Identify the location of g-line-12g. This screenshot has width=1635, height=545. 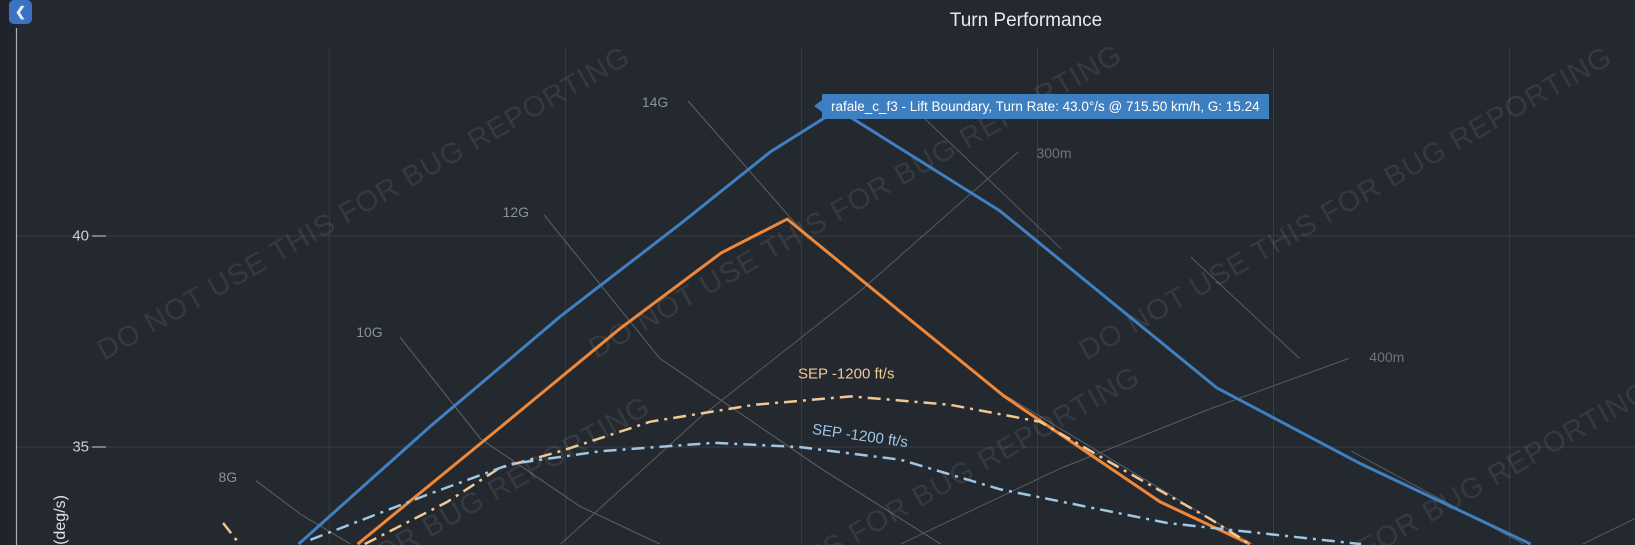
(742, 379).